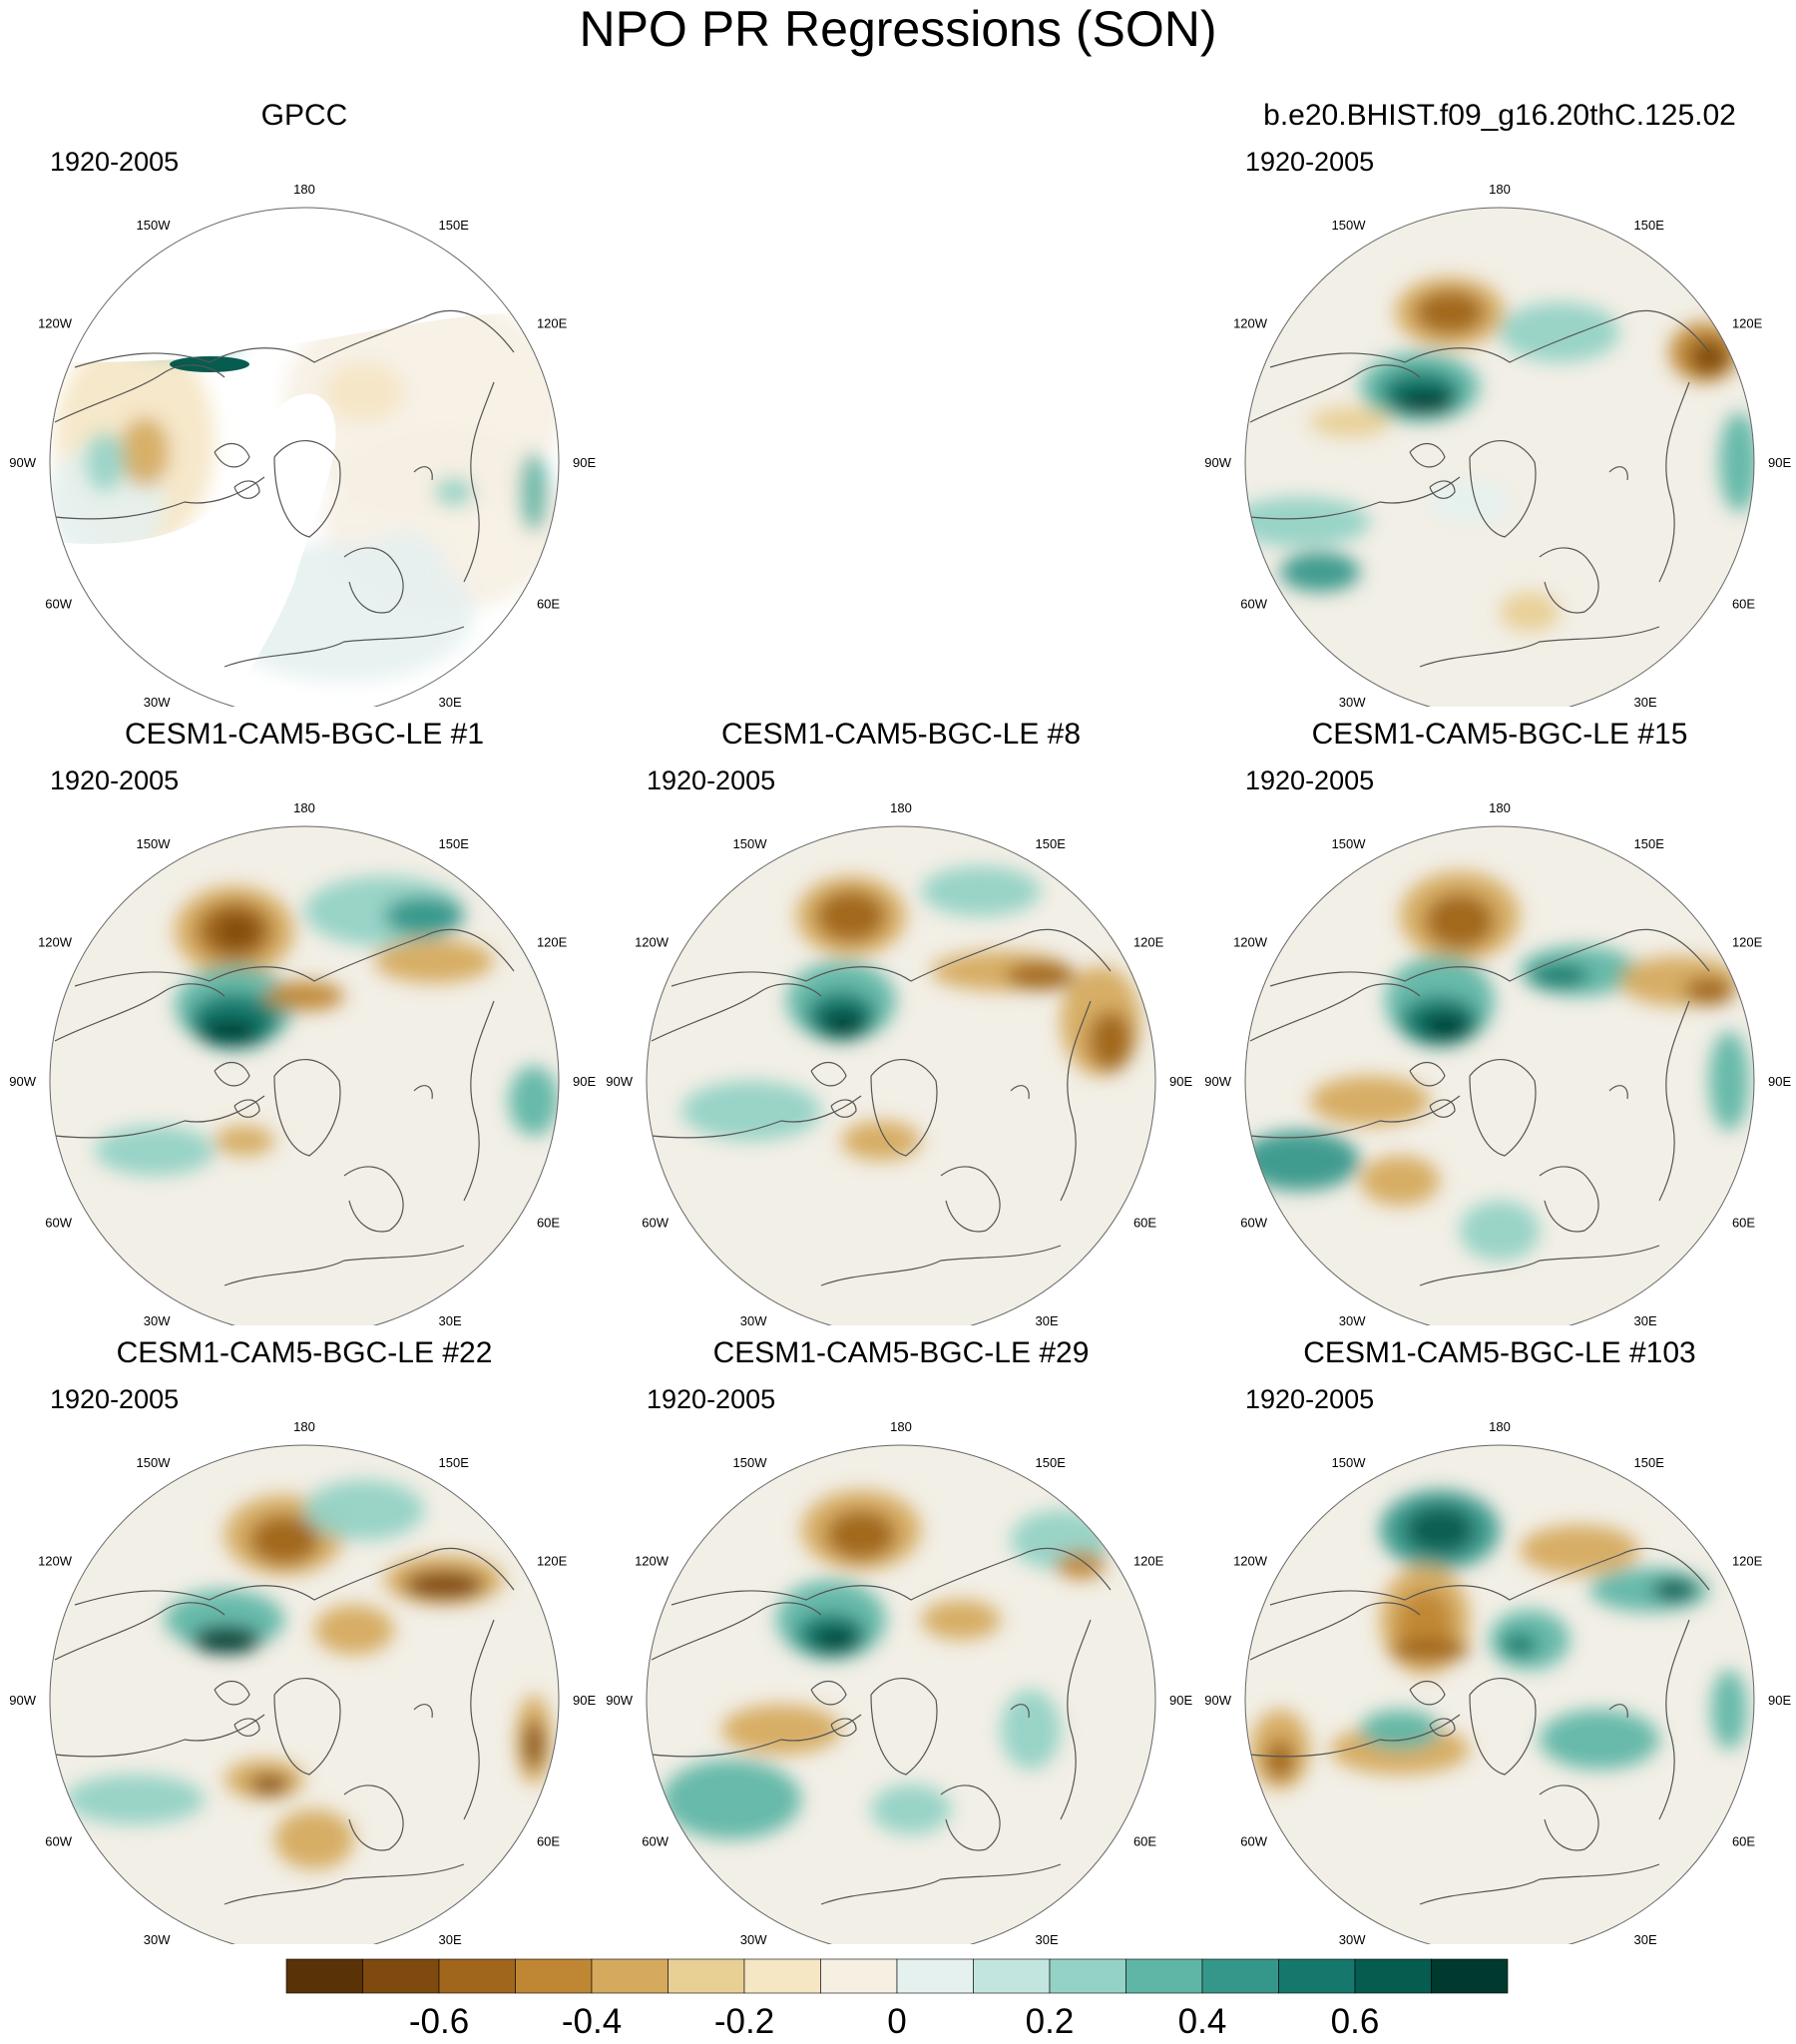 The width and height of the screenshot is (1796, 2044). What do you see at coordinates (744, 2021) in the screenshot?
I see `colorbar-tick-label: -0.2` at bounding box center [744, 2021].